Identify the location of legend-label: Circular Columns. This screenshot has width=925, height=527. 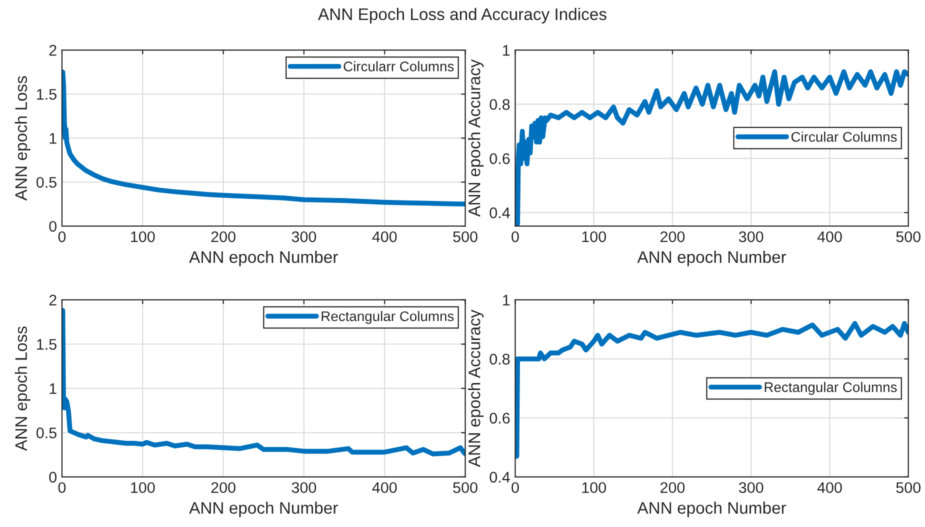
(844, 137).